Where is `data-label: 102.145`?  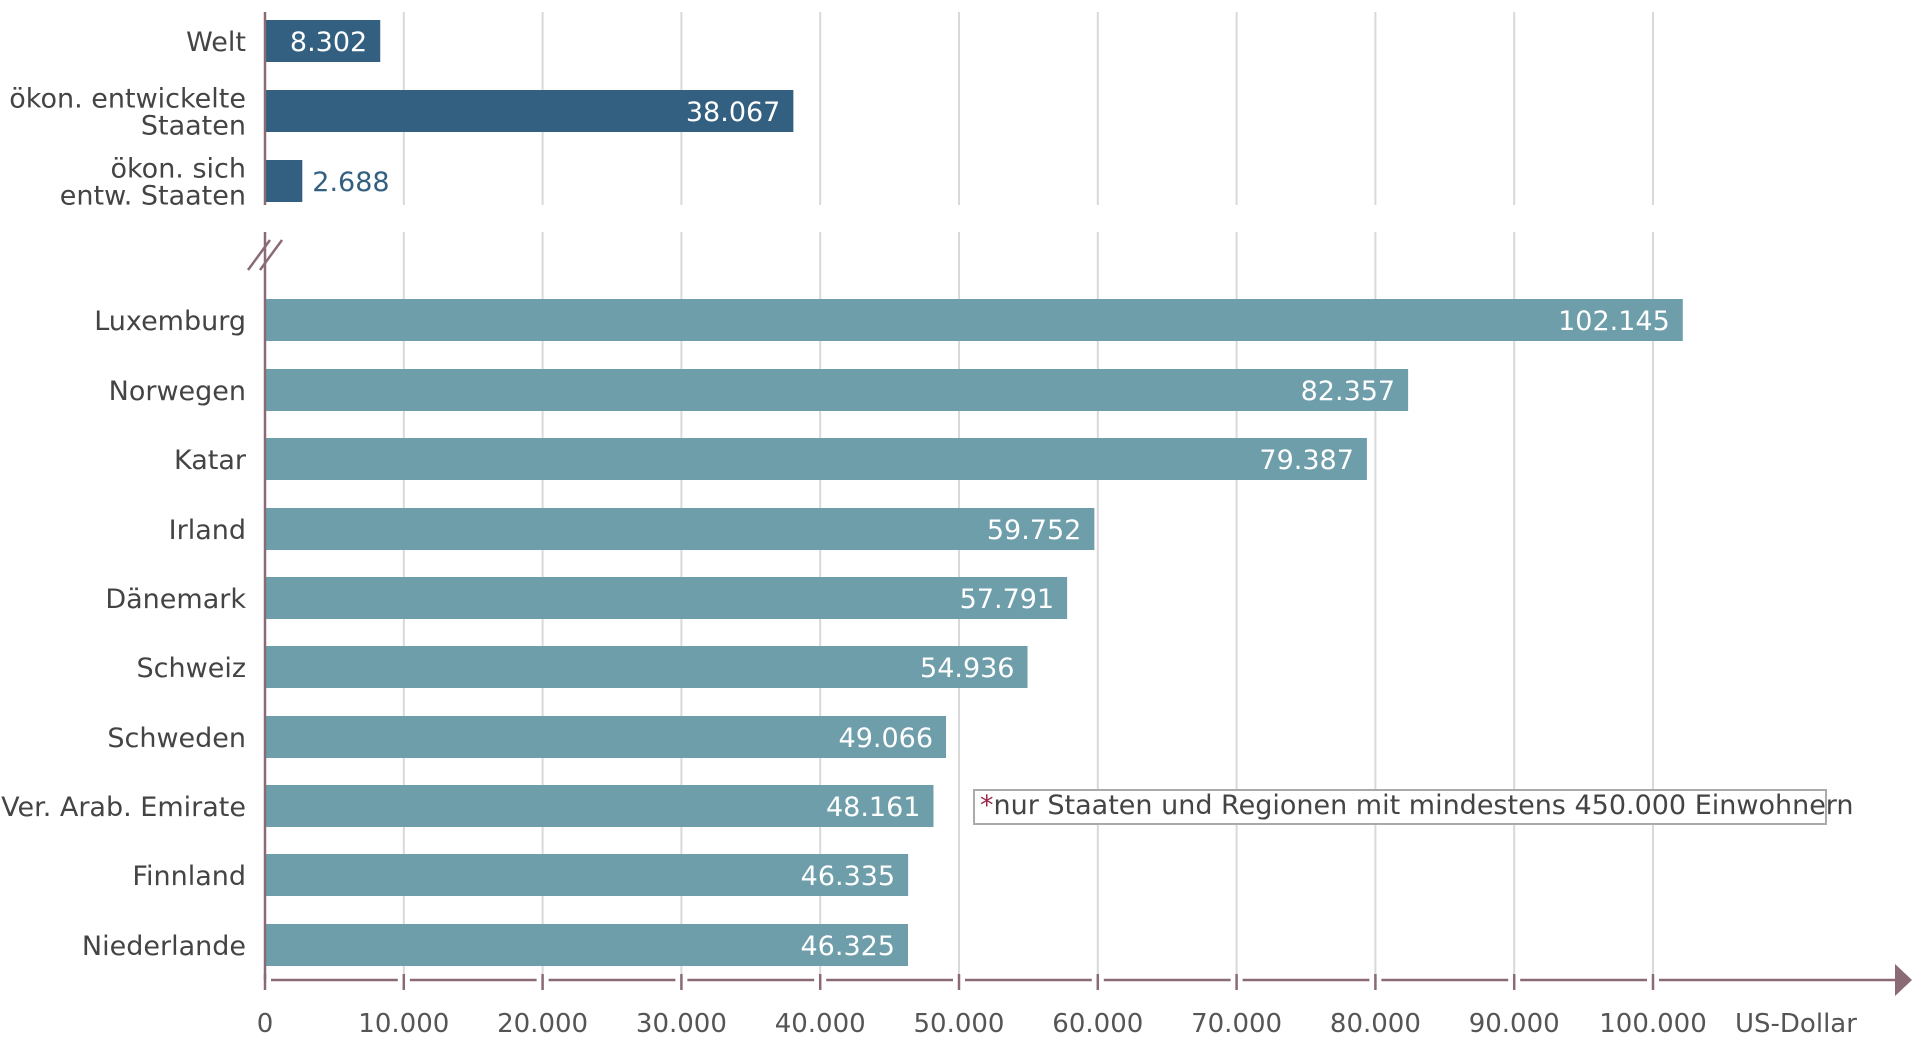 data-label: 102.145 is located at coordinates (1614, 321).